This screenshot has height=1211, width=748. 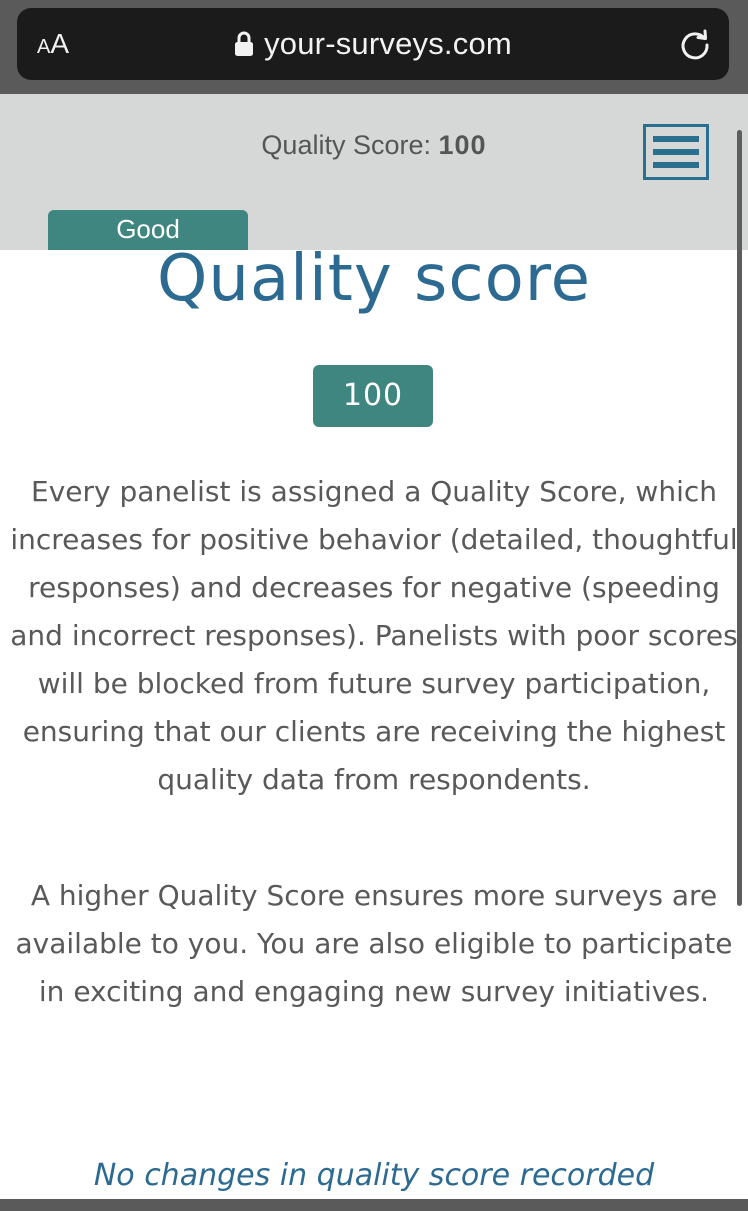 I want to click on quality-score-badge: 100, so click(x=373, y=396).